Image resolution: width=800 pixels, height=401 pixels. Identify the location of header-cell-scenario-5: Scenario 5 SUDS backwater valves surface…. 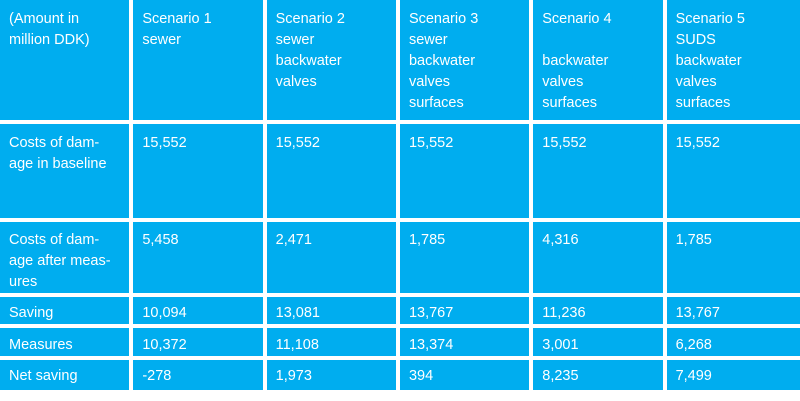
(733, 60).